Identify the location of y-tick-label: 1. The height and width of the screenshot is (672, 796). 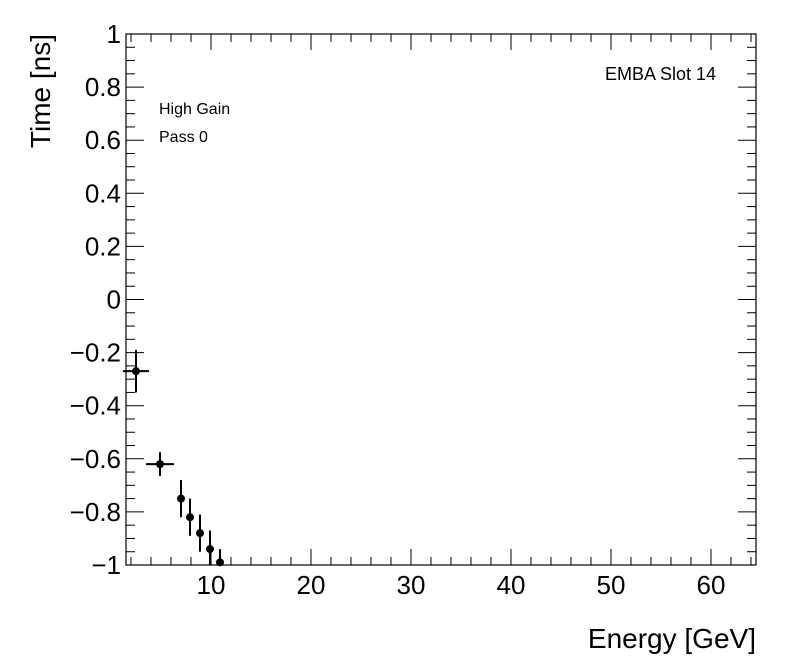
(114, 34).